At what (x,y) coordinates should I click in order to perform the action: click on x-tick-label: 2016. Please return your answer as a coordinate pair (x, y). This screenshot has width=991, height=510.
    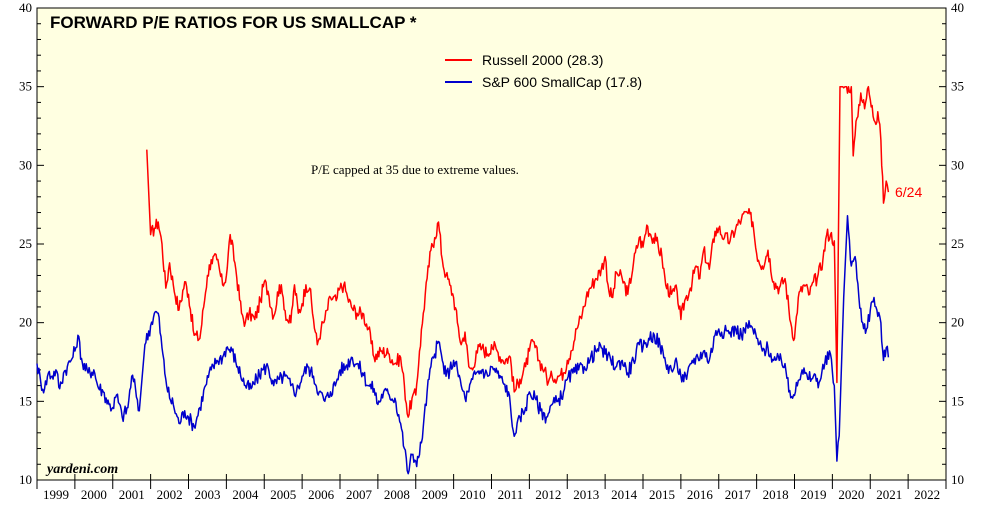
    Looking at the image, I should click on (700, 494).